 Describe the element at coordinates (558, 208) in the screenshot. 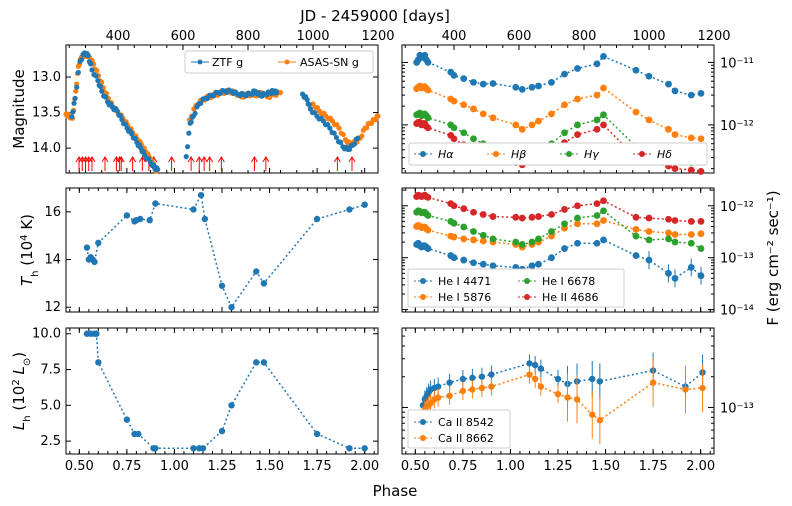

I see `helium-He II 4686-line` at that location.